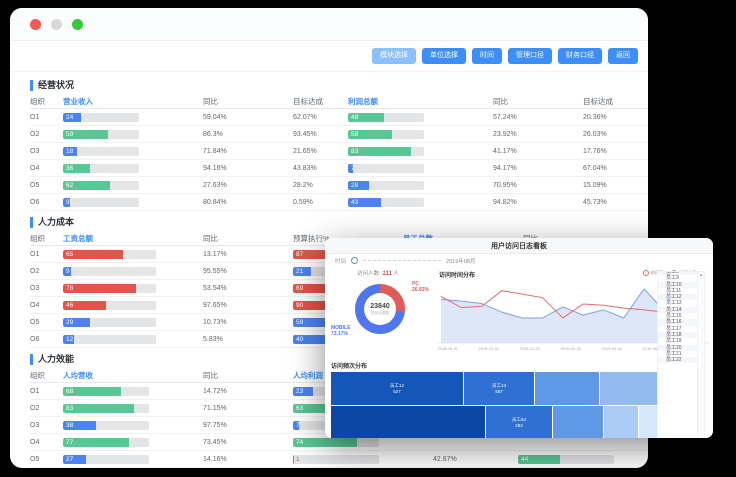 This screenshot has height=477, width=736. I want to click on toolbar-button: 单位选择, so click(444, 56).